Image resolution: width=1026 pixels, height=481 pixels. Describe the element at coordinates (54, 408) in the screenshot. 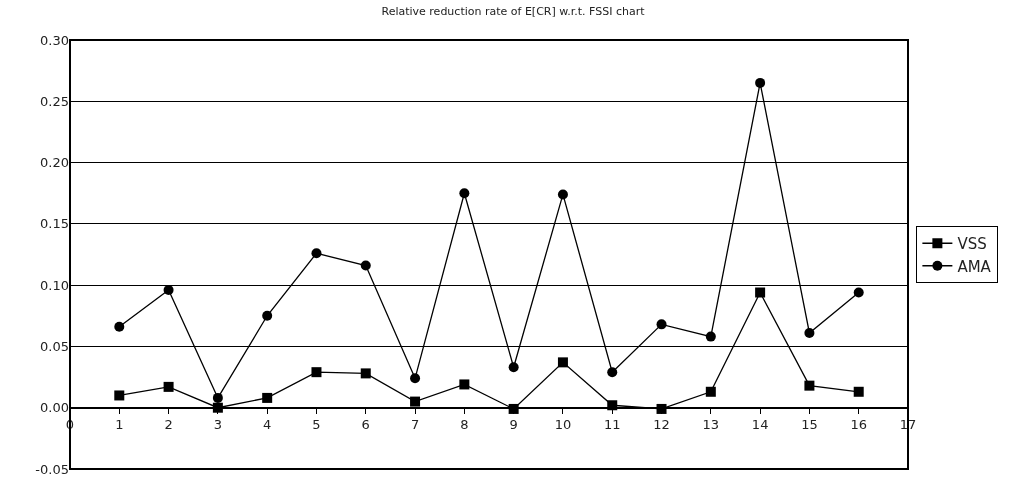

I see `y-tick-label: 0.00` at that location.